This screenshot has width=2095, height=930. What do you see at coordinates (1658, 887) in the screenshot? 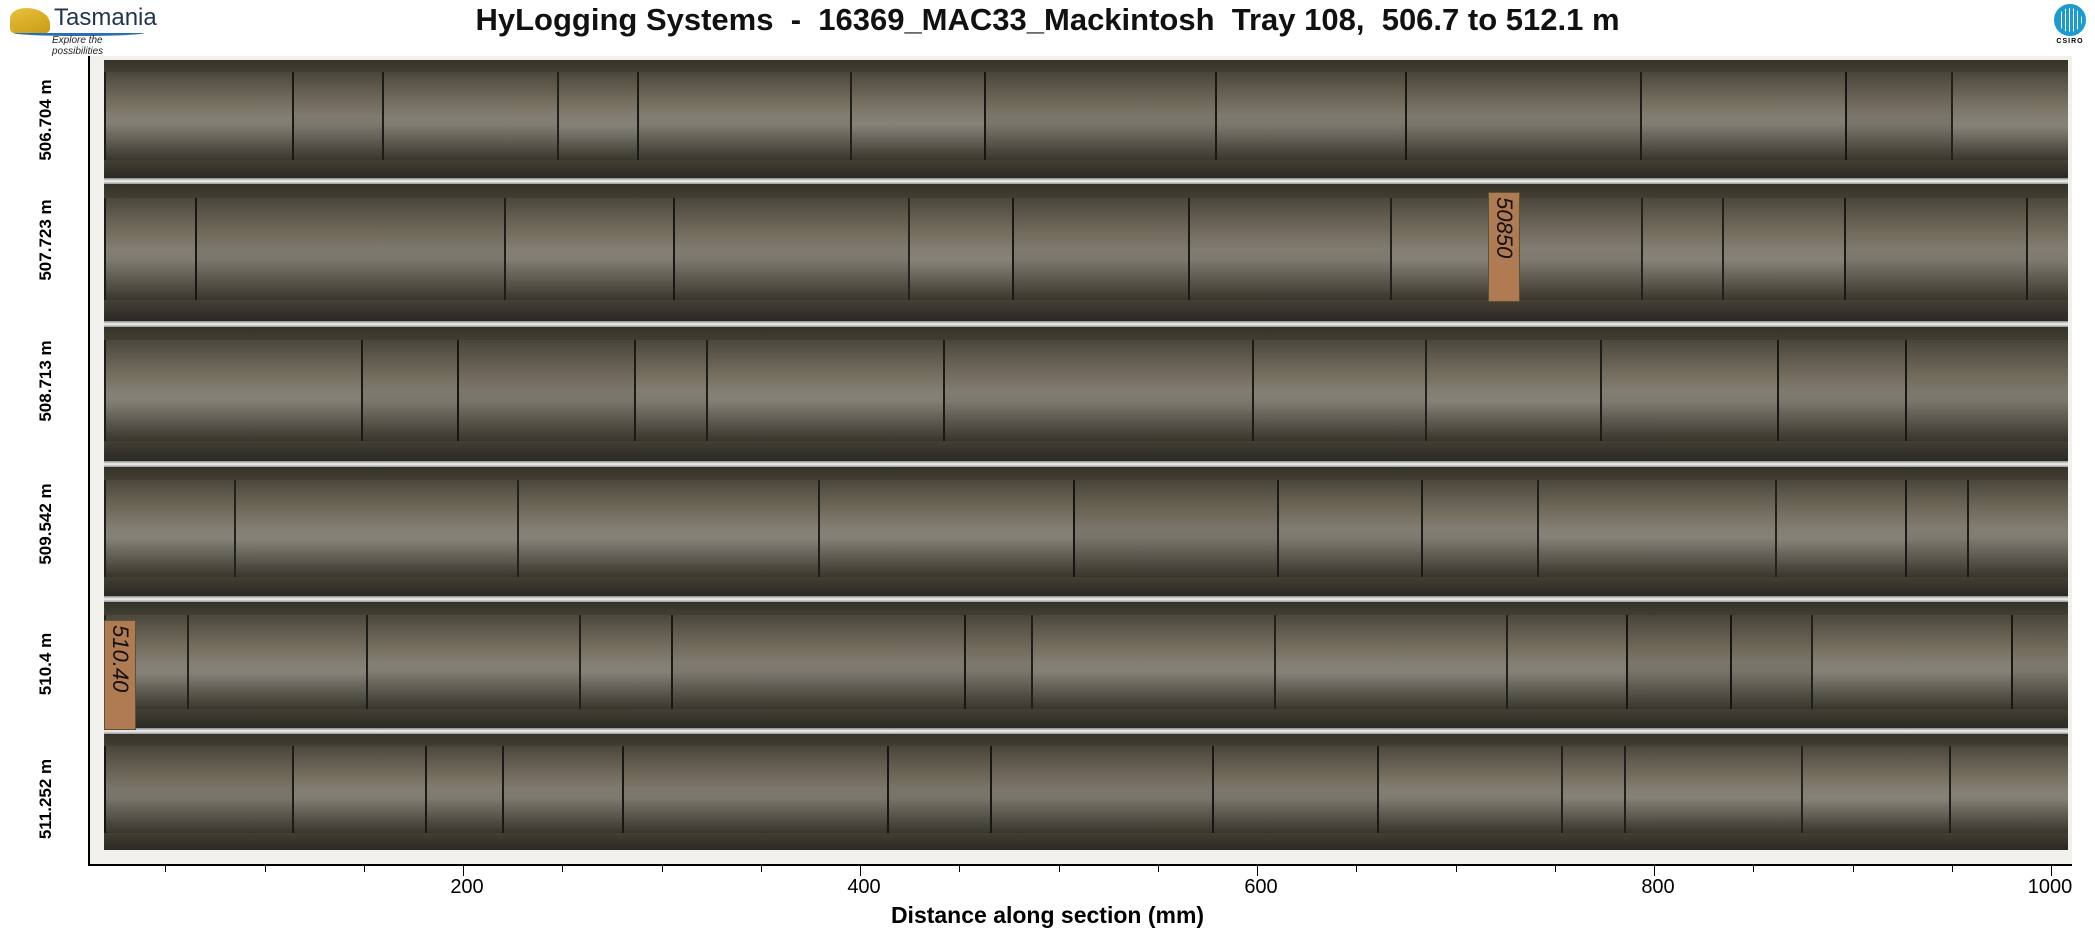
I see `x-tick-label: 800` at bounding box center [1658, 887].